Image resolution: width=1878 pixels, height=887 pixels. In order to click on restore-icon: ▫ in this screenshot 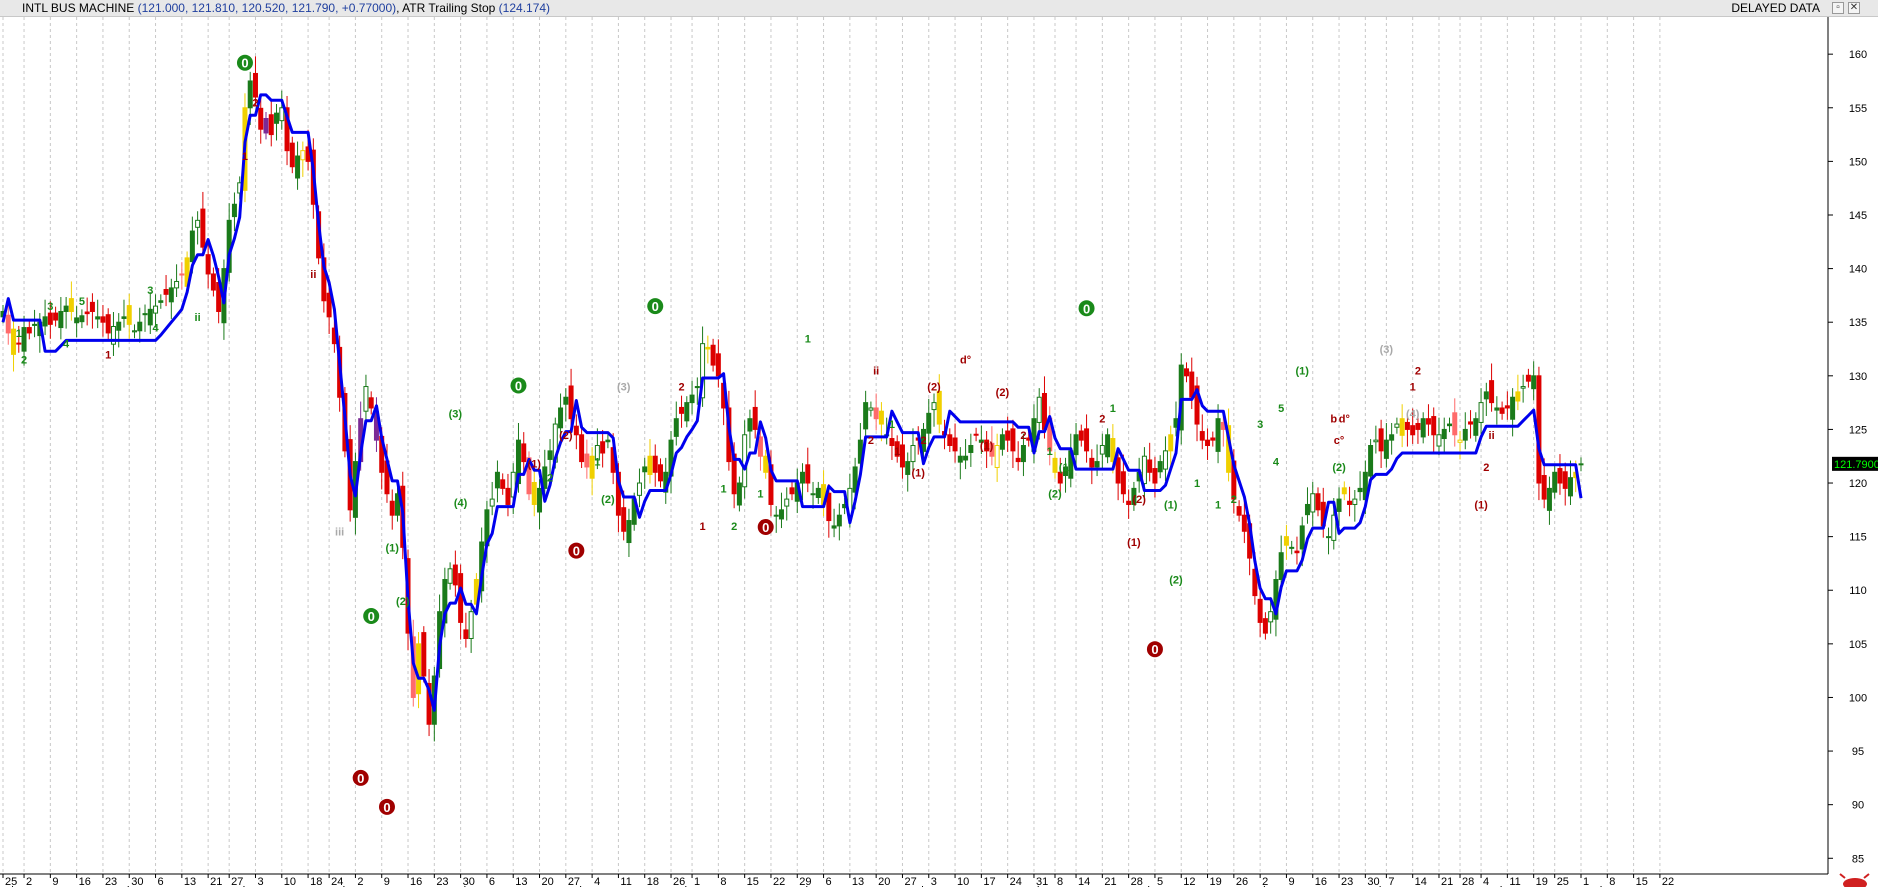, I will do `click(1838, 8)`.